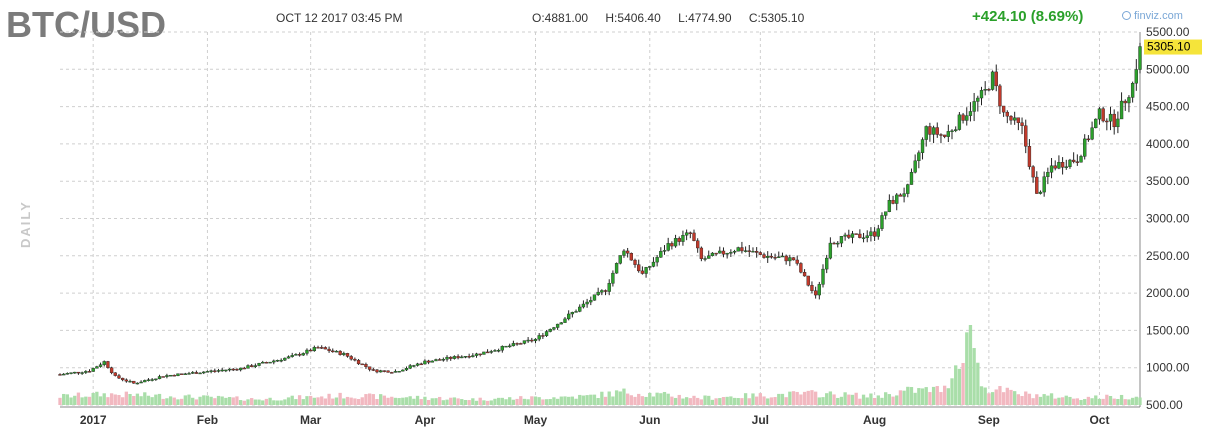  What do you see at coordinates (1126, 15) in the screenshot?
I see `finviz-logo-icon` at bounding box center [1126, 15].